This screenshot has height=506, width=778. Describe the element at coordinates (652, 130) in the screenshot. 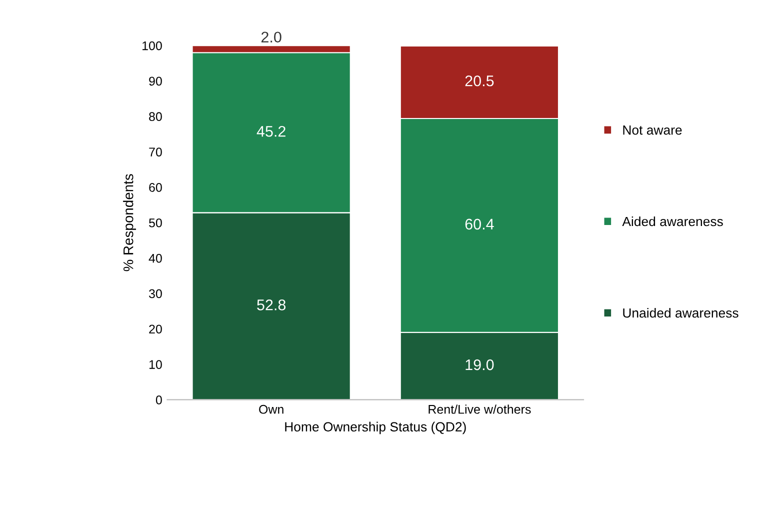

I see `legend-label: Not aware` at that location.